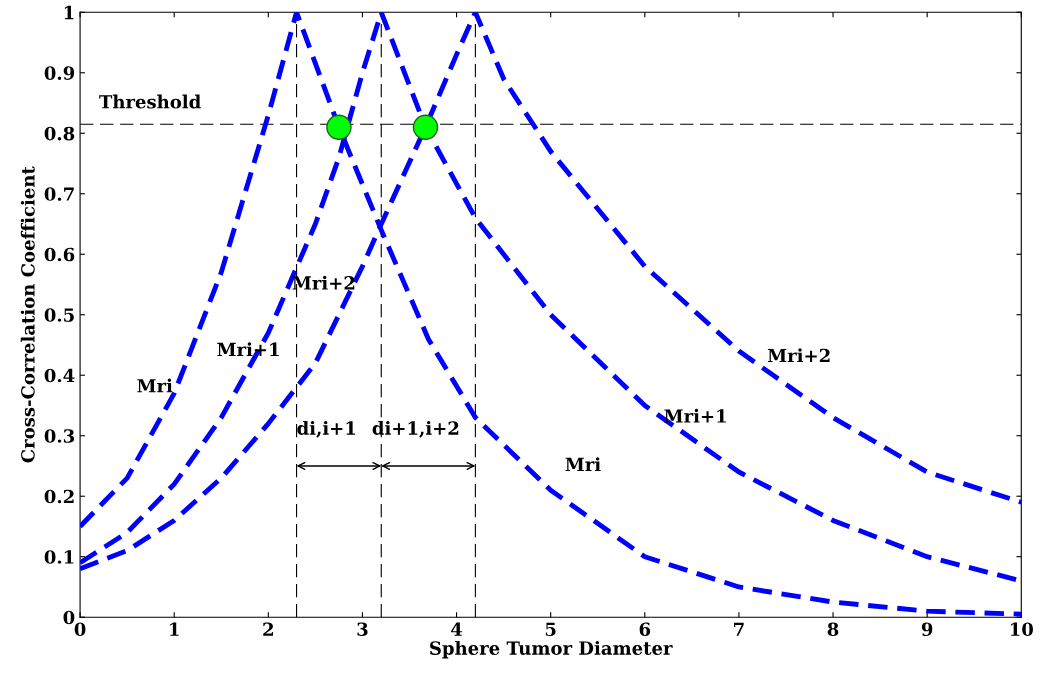 Image resolution: width=1040 pixels, height=682 pixels. Describe the element at coordinates (174, 629) in the screenshot. I see `x-tick-label: 1` at that location.